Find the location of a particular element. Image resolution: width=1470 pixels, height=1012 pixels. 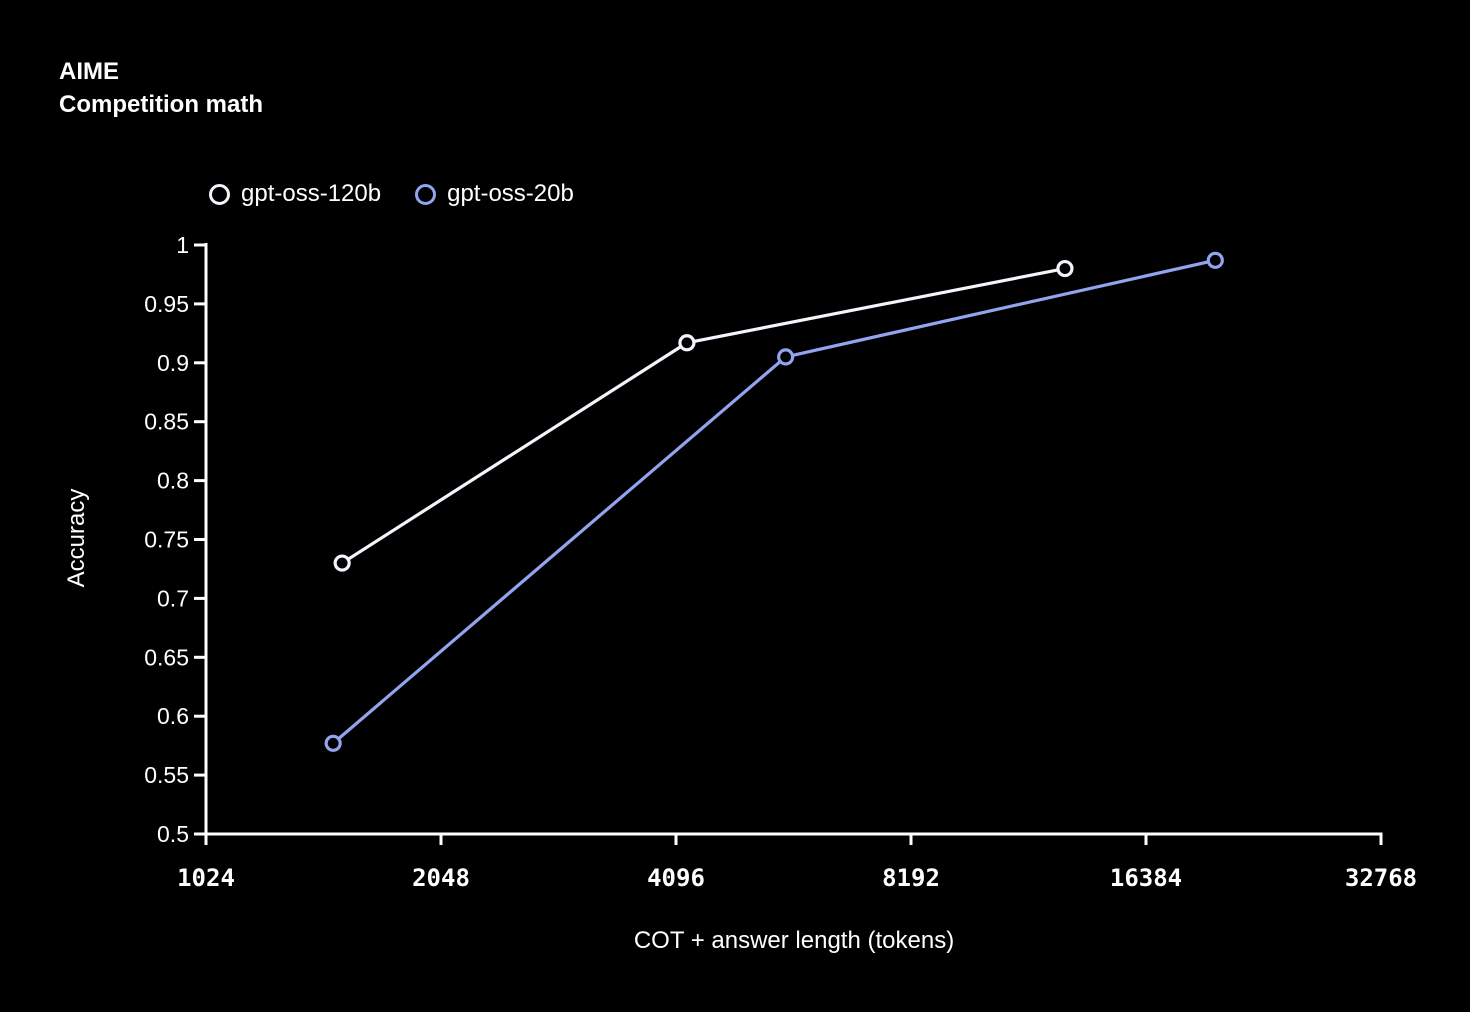

legend: gpt-oss-120b gpt-oss-20b is located at coordinates (391, 194).